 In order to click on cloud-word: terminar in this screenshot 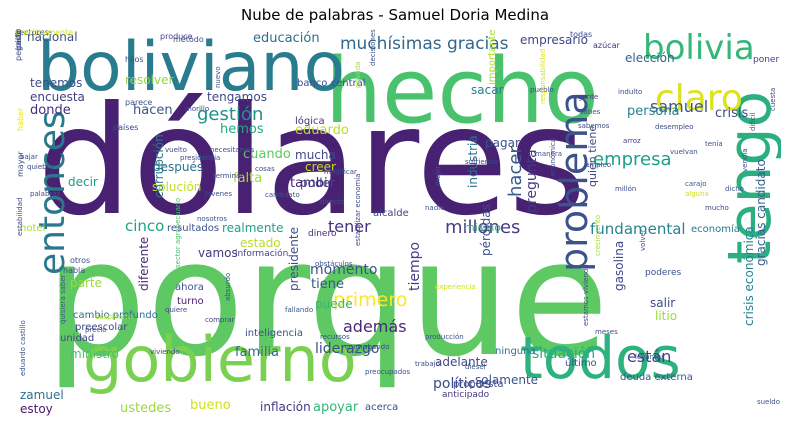, I will do `click(228, 176)`.